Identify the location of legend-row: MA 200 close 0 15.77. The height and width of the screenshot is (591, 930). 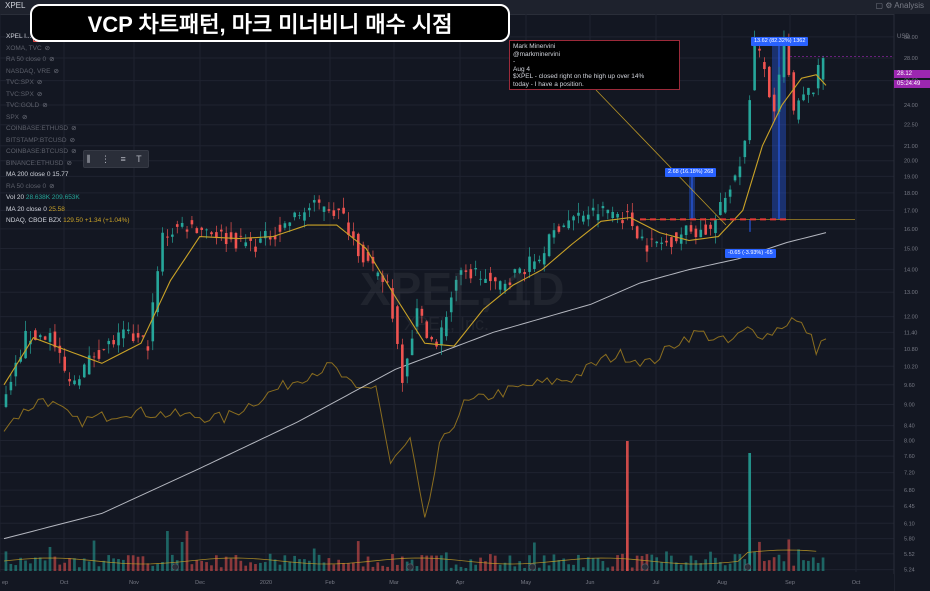
(68, 175).